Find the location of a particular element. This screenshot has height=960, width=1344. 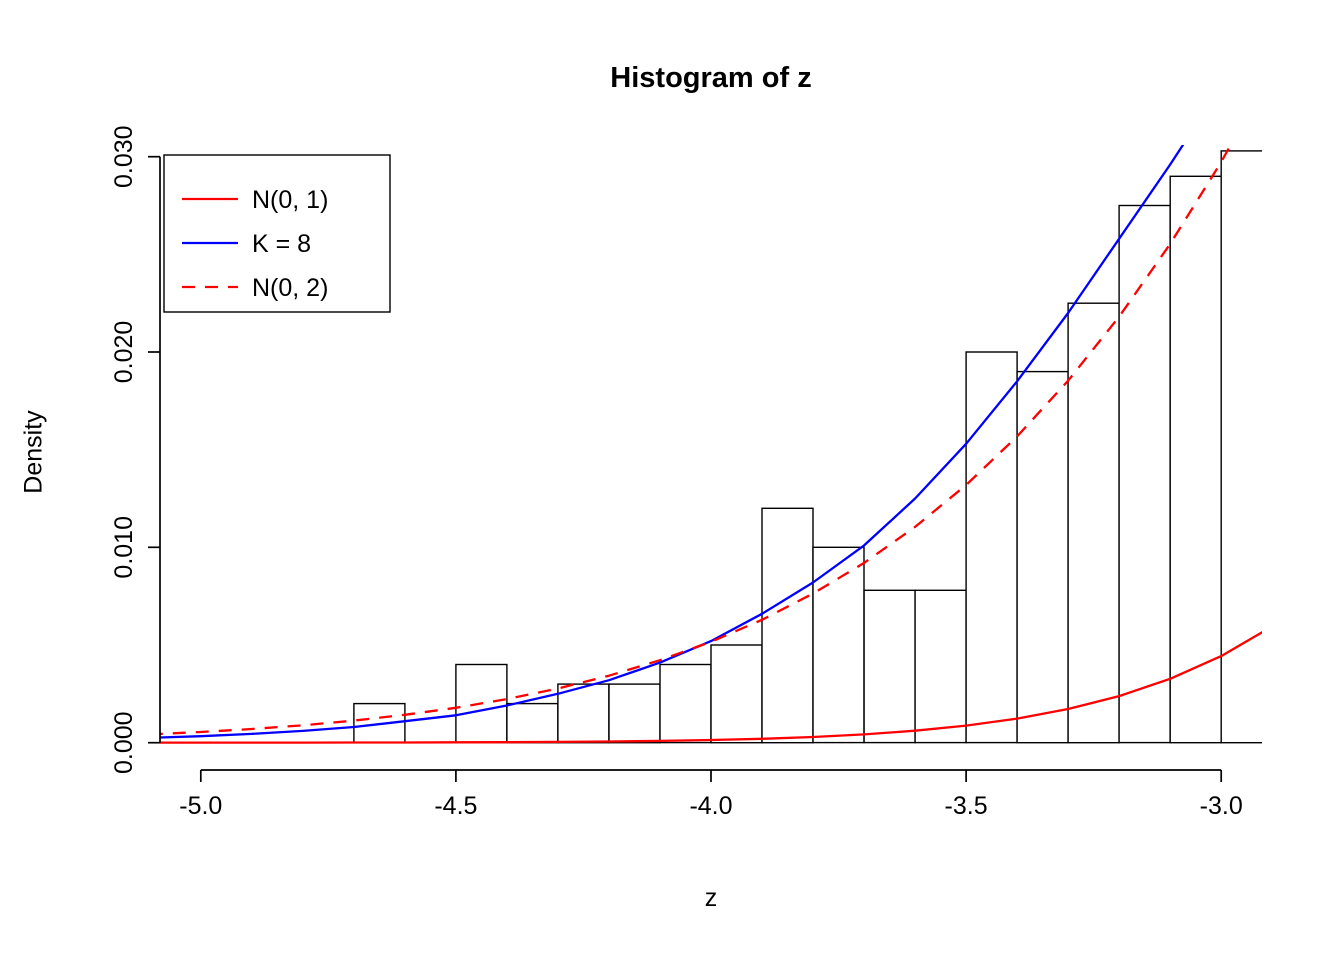

x-tick-label: -4.5 is located at coordinates (455, 806).